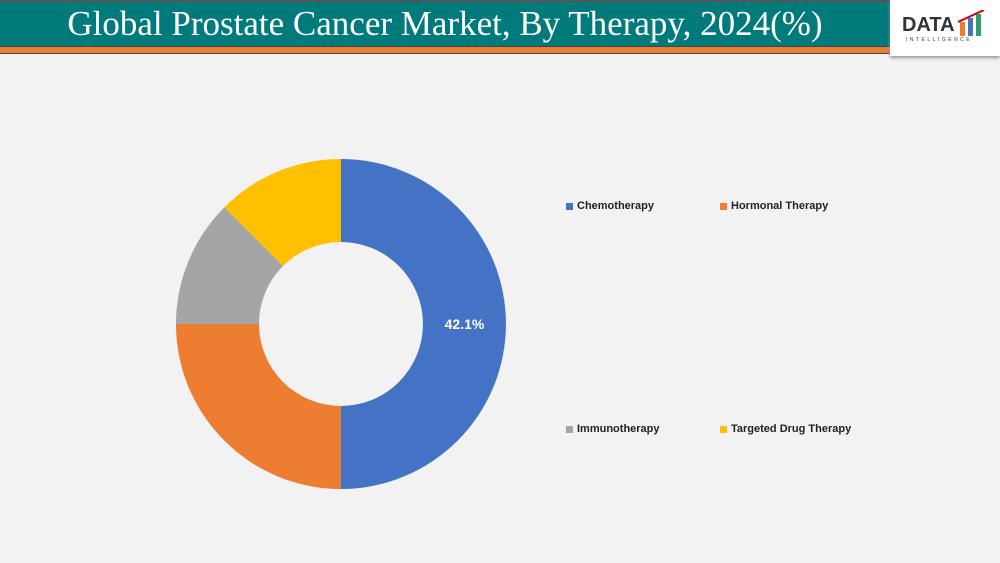 The height and width of the screenshot is (563, 1000). Describe the element at coordinates (423, 324) in the screenshot. I see `slice-chemotherapy` at that location.